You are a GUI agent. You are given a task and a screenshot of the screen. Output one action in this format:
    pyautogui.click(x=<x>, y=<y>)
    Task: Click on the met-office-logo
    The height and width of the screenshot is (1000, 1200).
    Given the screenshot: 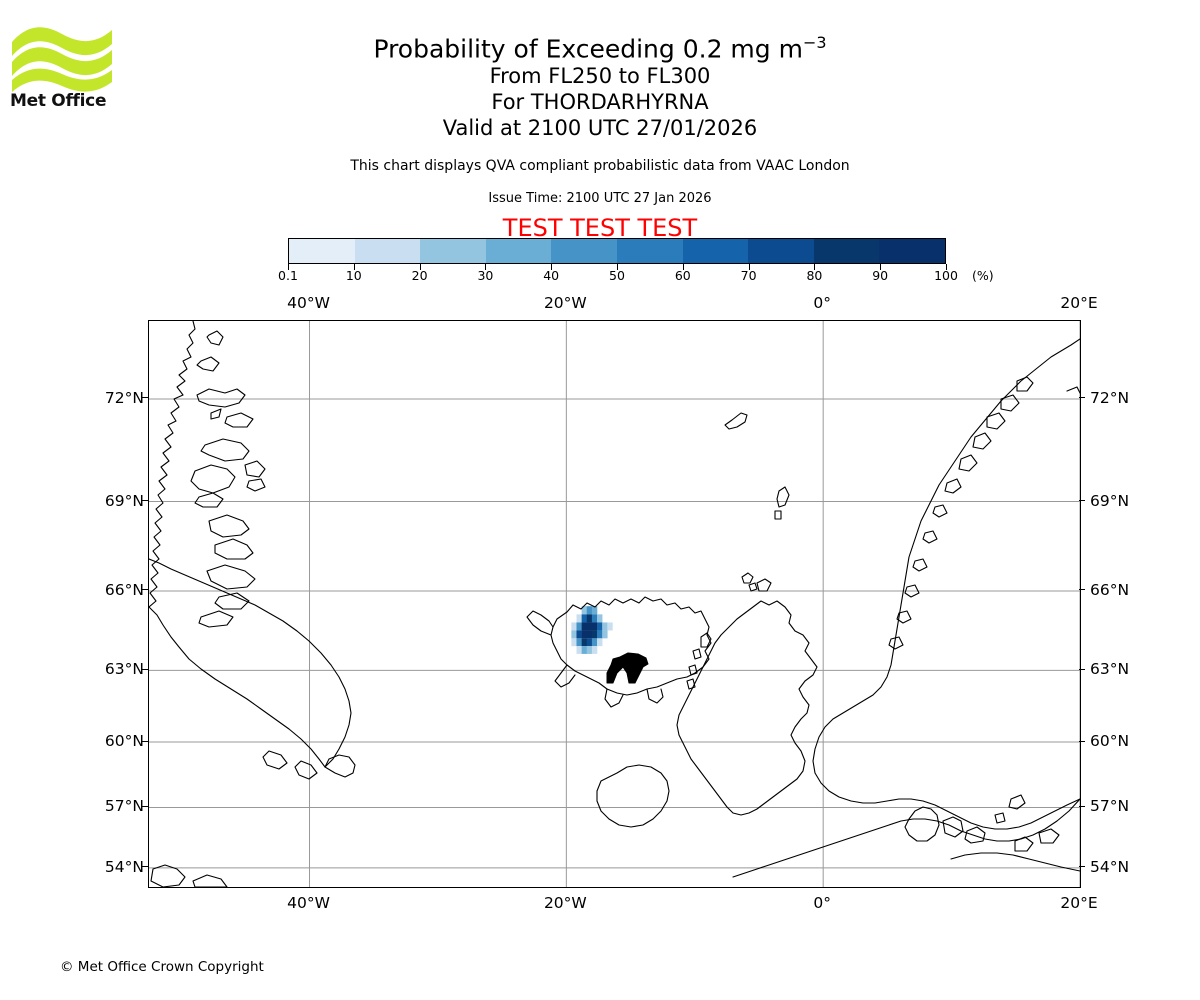 What is the action you would take?
    pyautogui.click(x=62, y=67)
    